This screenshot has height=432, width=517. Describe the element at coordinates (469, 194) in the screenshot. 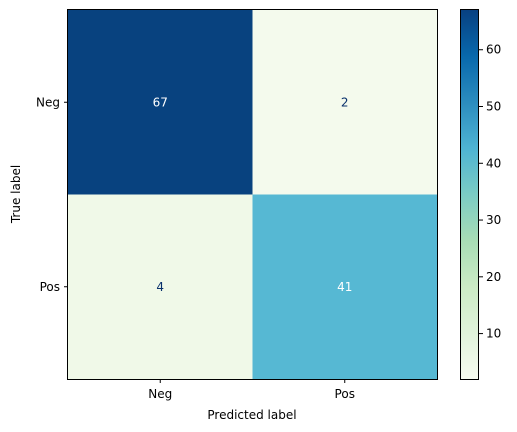

I see `colorbar` at that location.